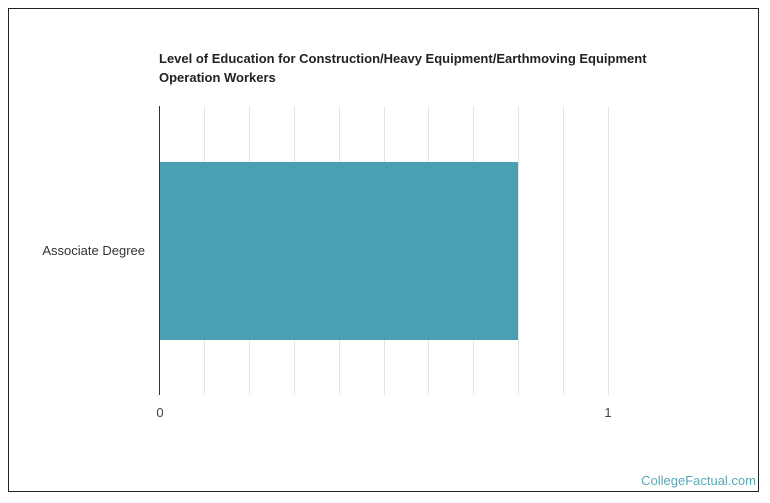 This screenshot has height=503, width=770. I want to click on y-axis-line, so click(159, 250).